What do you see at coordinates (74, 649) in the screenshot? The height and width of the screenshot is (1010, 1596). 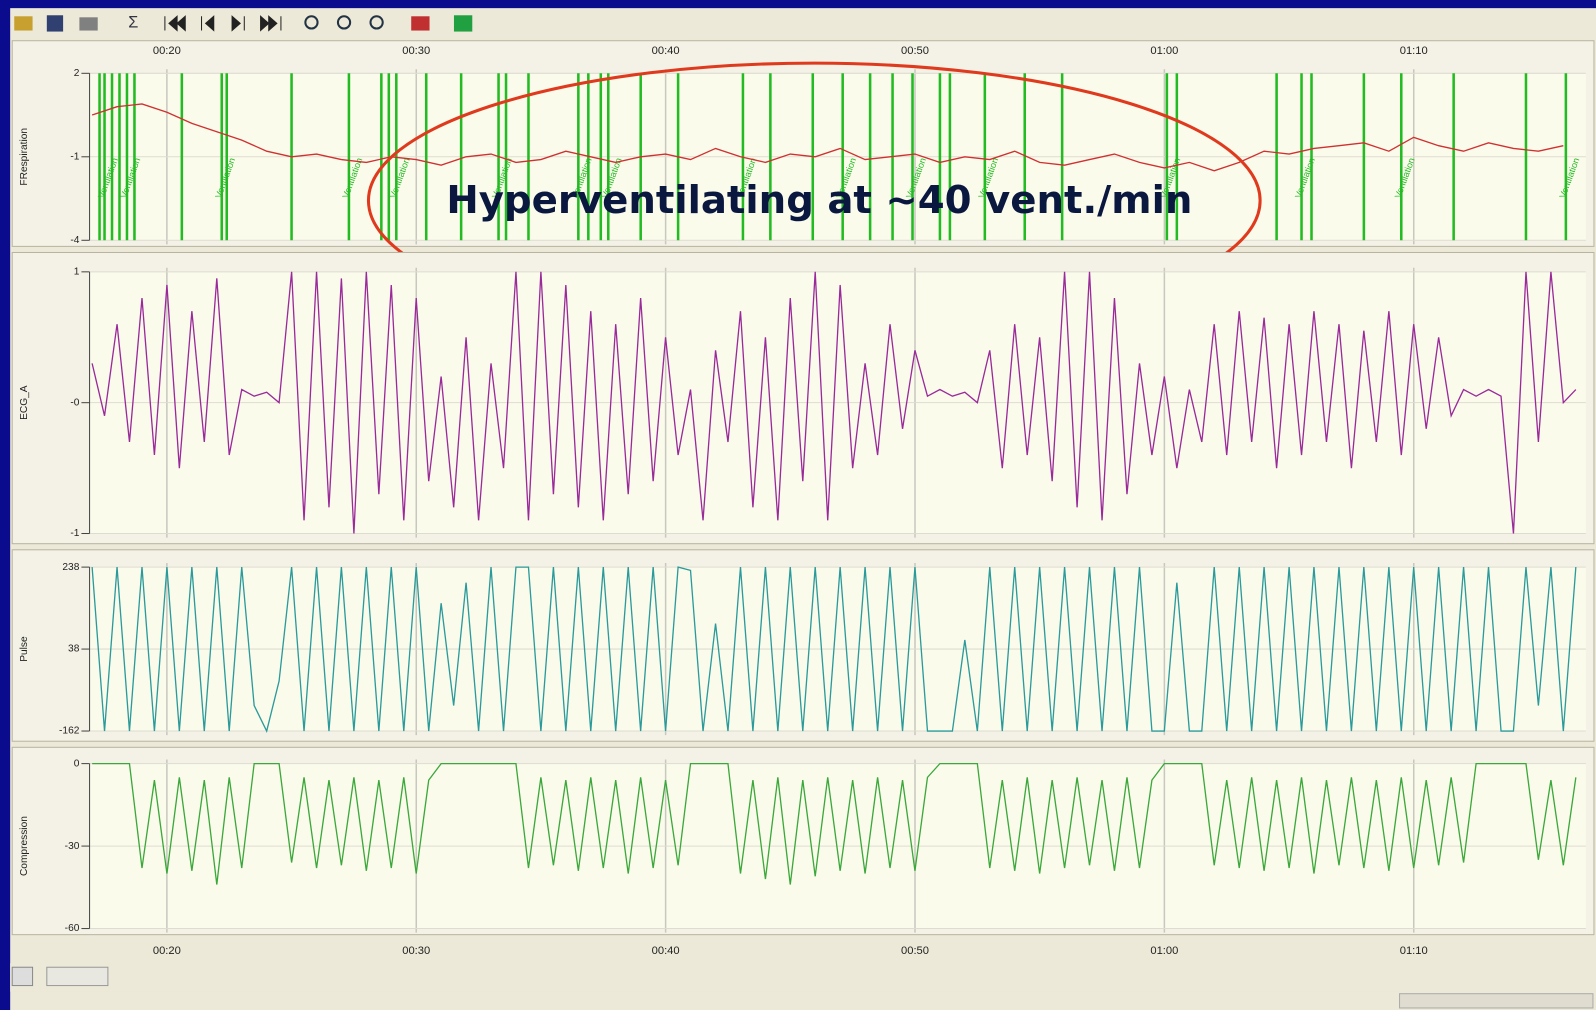 I see `y-tick-label: 38` at bounding box center [74, 649].